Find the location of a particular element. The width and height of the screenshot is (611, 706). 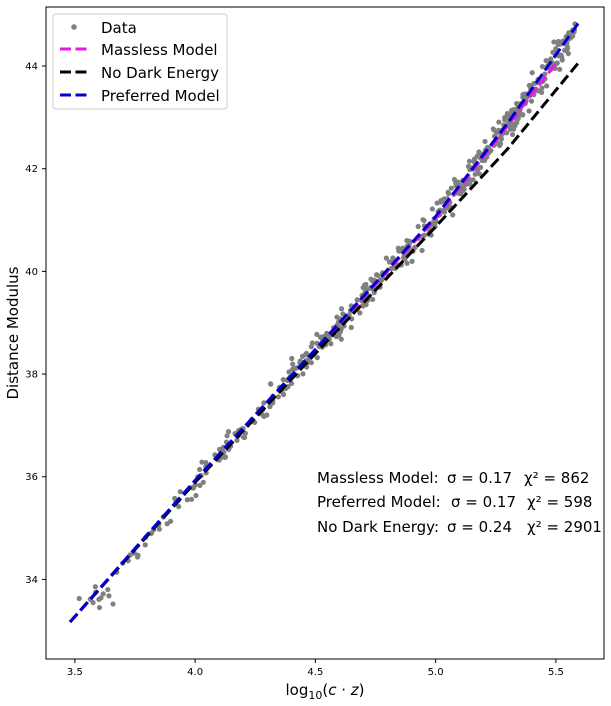

x-tick-label: 3.5 is located at coordinates (75, 672).